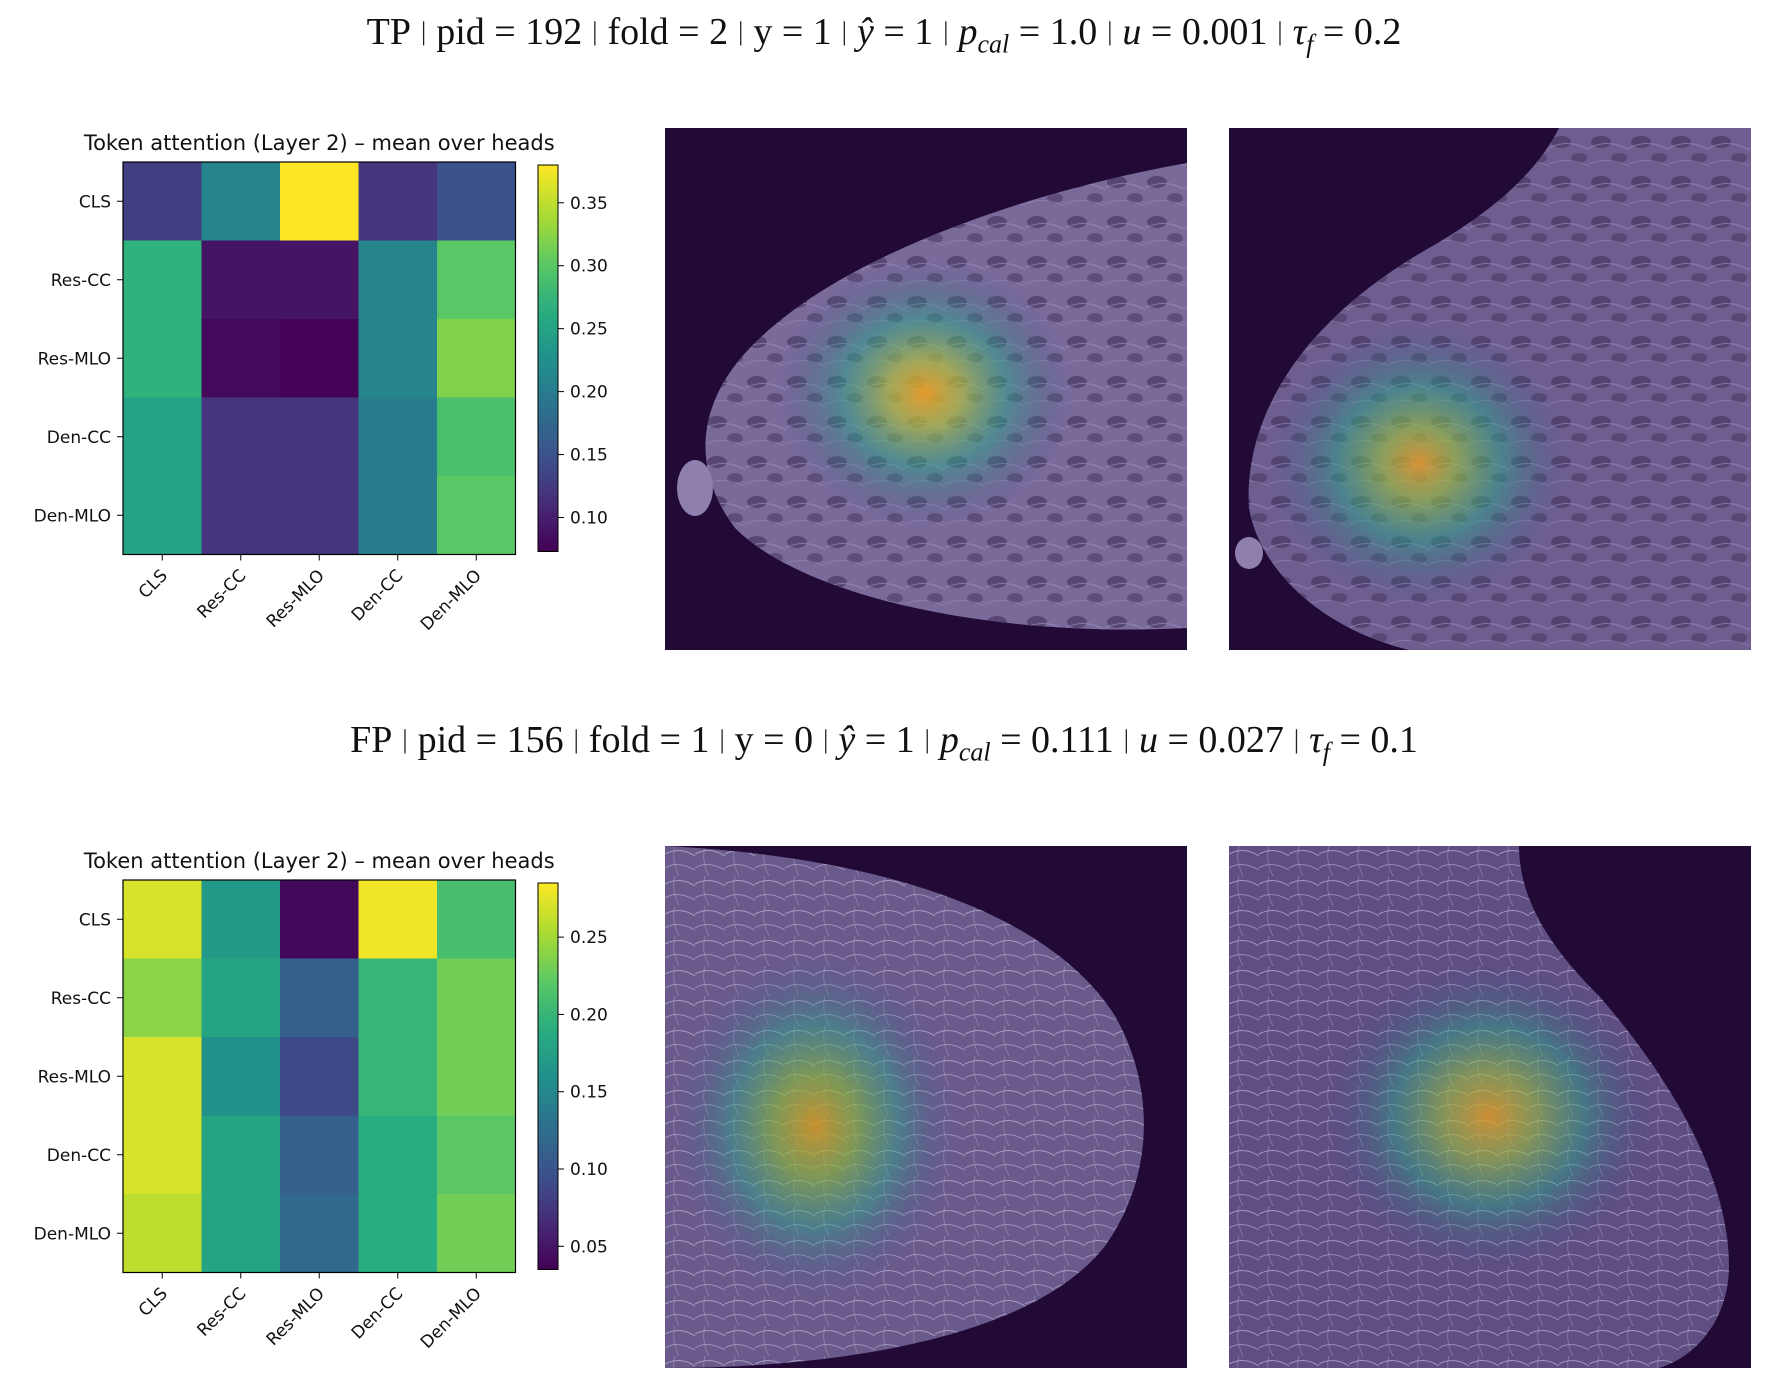 The height and width of the screenshot is (1398, 1768). What do you see at coordinates (1378, 740) in the screenshot?
I see `tau-value: = 0.1` at bounding box center [1378, 740].